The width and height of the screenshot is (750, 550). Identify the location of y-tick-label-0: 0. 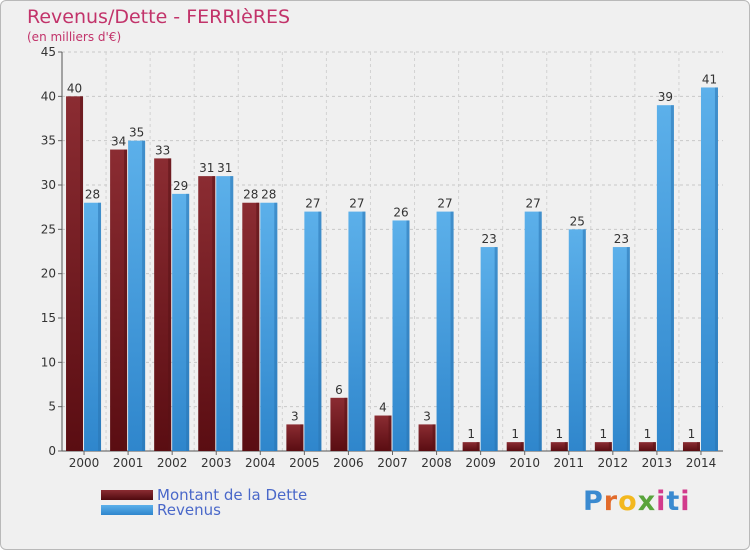
(52, 451).